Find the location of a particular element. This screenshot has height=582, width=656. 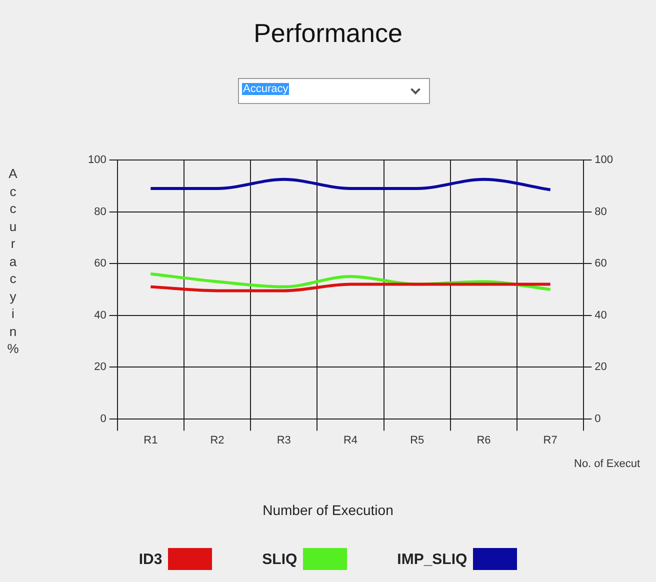

y2-tick-label: 100 is located at coordinates (604, 160).